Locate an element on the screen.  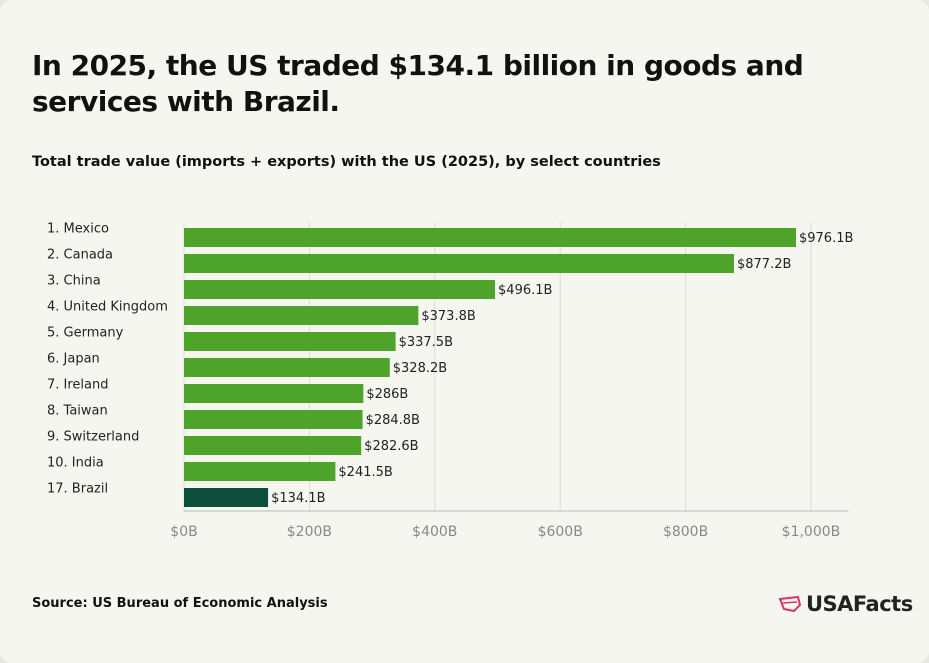
value-label: $286B is located at coordinates (387, 394).